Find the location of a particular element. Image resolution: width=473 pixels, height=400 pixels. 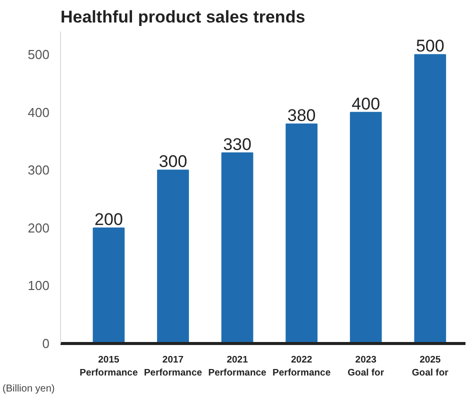

y-tick-label: 200 is located at coordinates (39, 228).